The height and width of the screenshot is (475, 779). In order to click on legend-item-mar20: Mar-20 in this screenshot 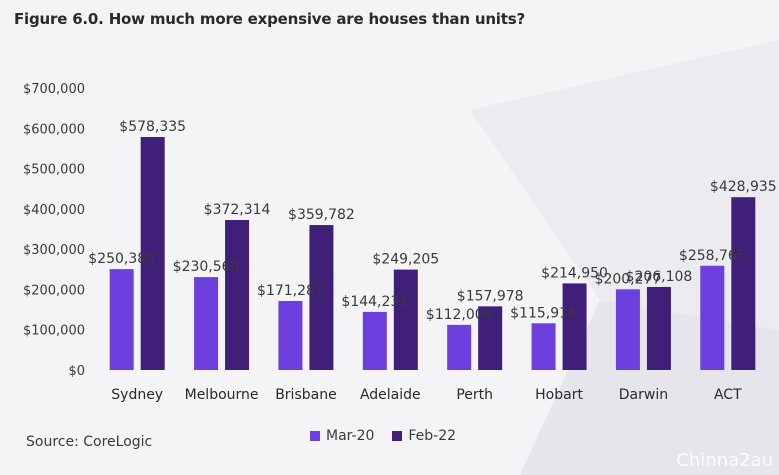, I will do `click(342, 436)`.